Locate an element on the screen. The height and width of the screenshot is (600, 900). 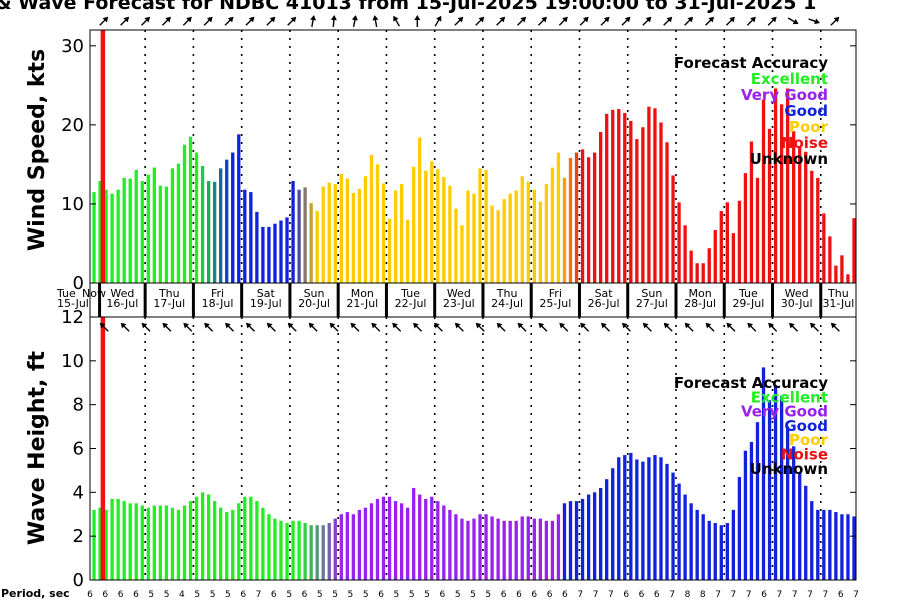
wave-ytick-label: 12 is located at coordinates (72, 317).